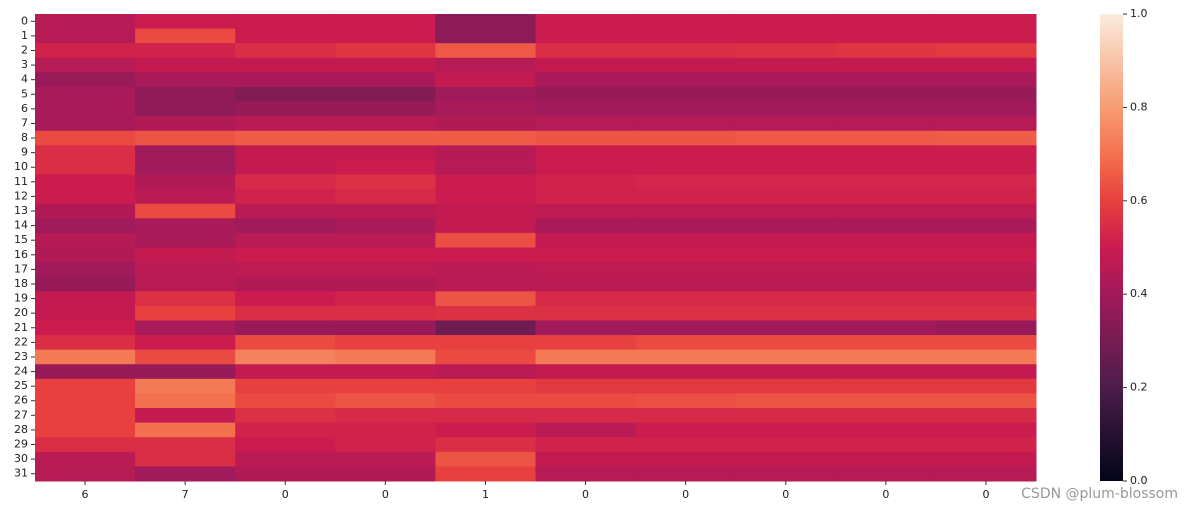 The width and height of the screenshot is (1193, 511). I want to click on y-tick-label: 28, so click(21, 429).